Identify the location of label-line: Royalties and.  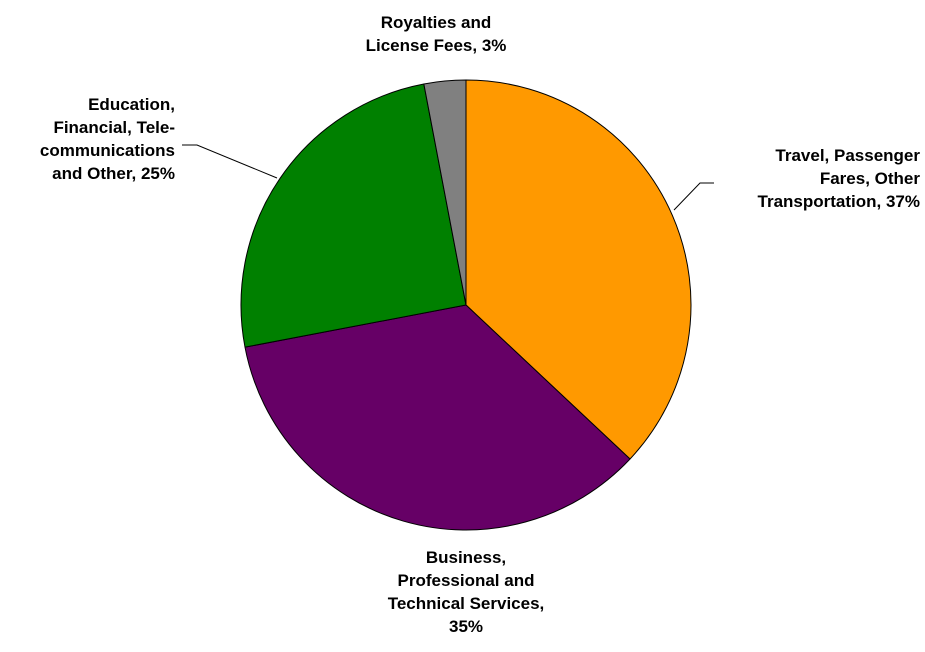
(436, 22).